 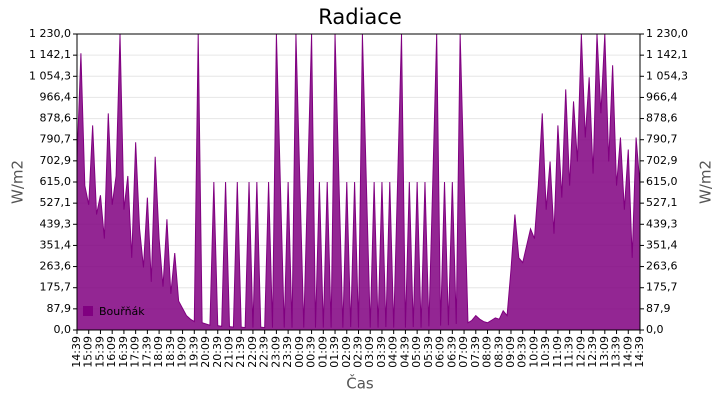 I want to click on y-tick-label: 175,7, so click(x=56, y=287).